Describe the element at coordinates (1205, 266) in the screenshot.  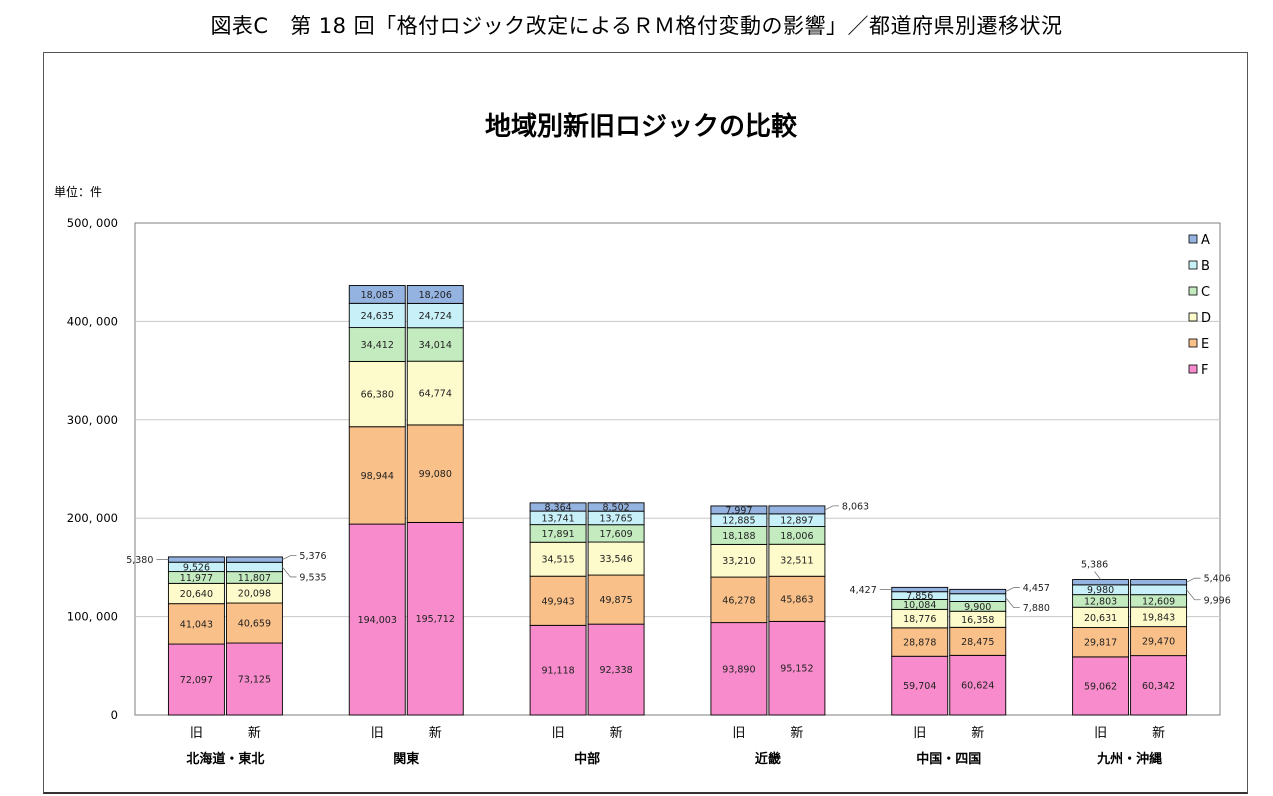
I see `legend-label: B` at that location.